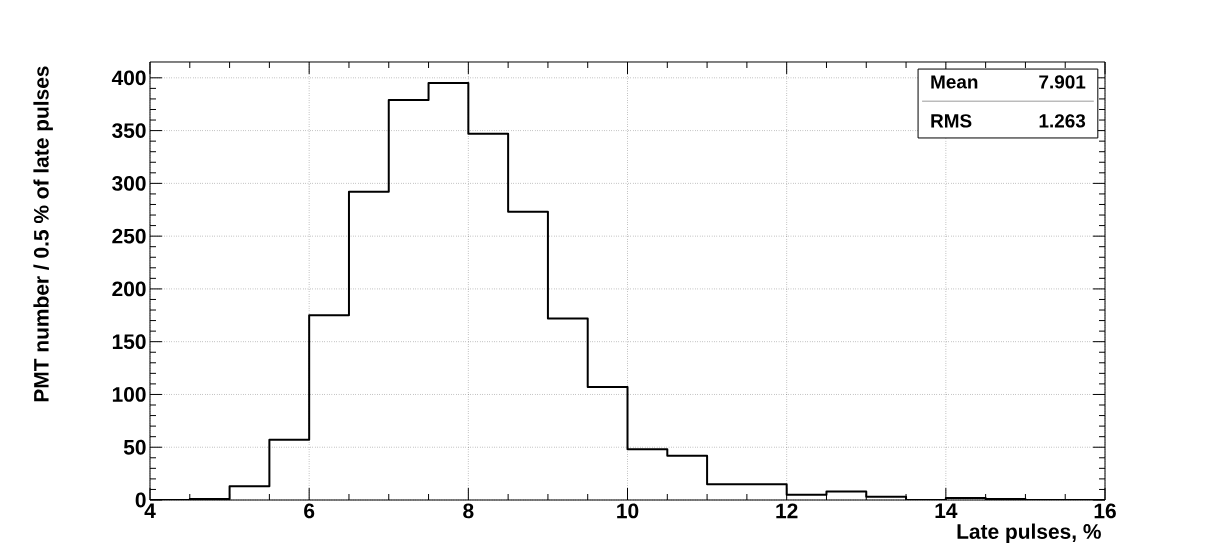 The width and height of the screenshot is (1225, 550). I want to click on x-axis-title: Late pulses, %, so click(1029, 533).